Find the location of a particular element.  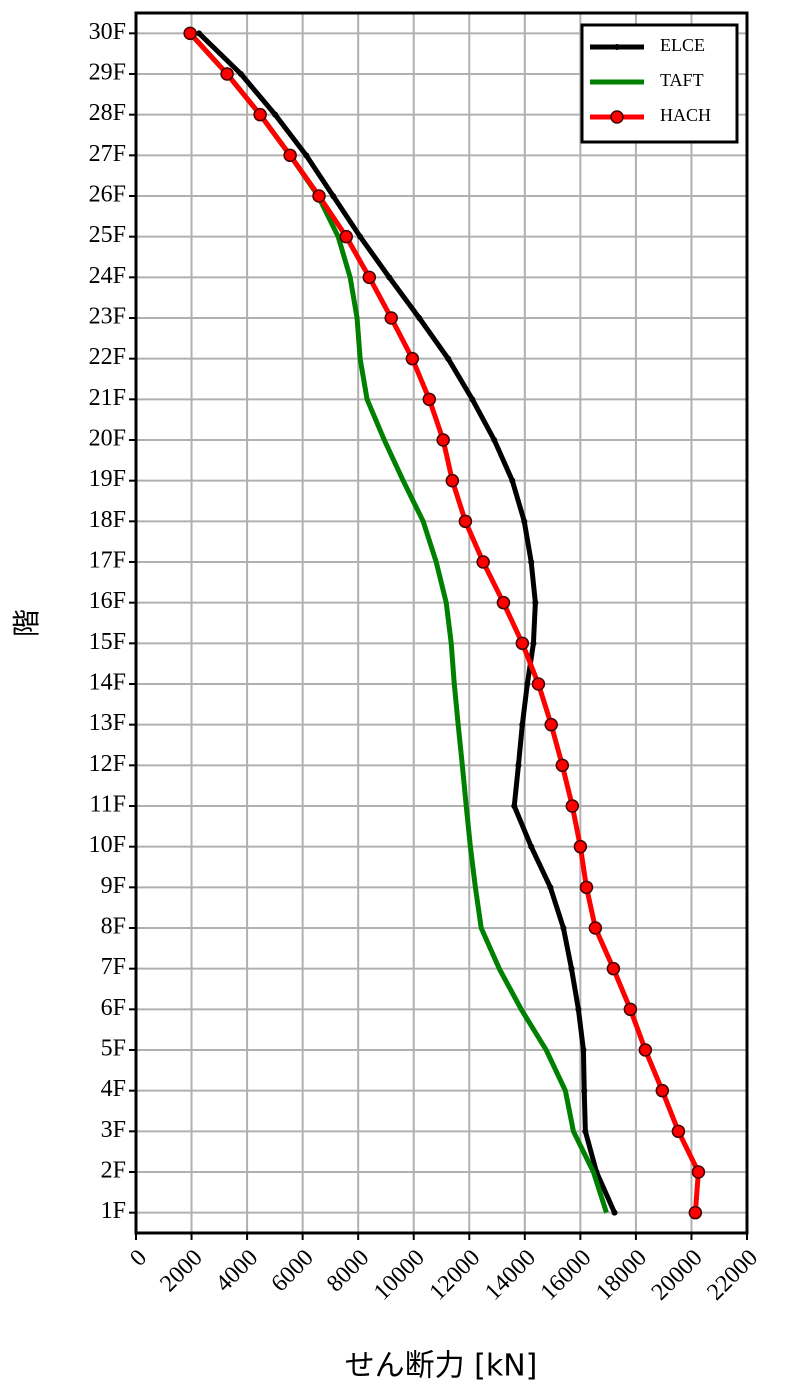

x-tick-label: 8000 is located at coordinates (348, 1271).